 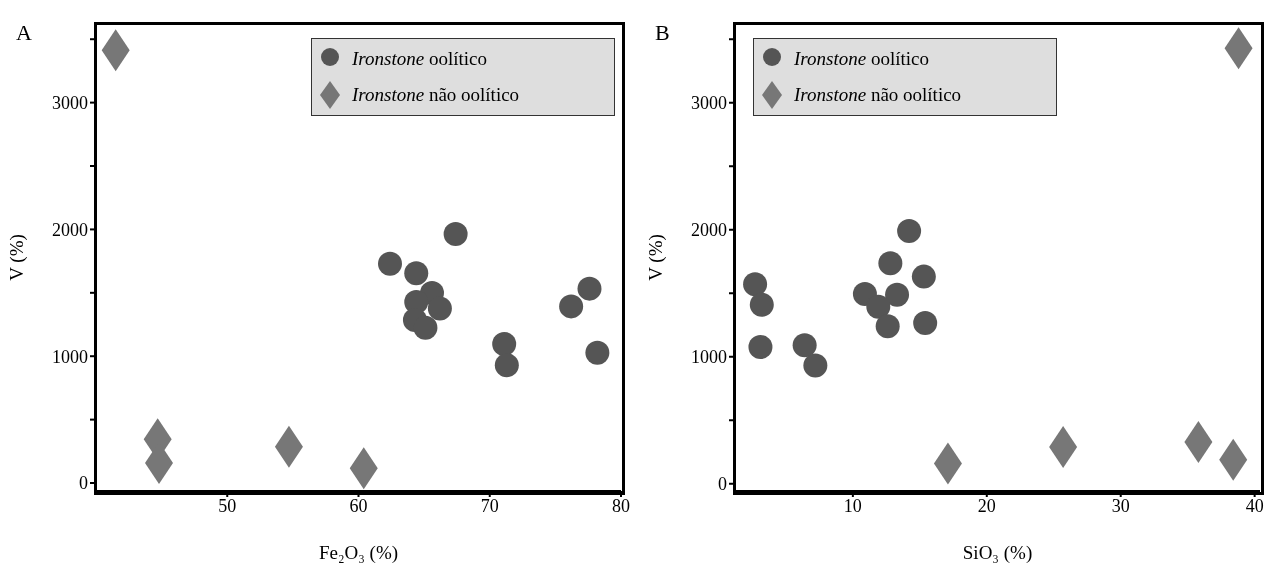 What do you see at coordinates (997, 553) in the screenshot?
I see `x-axis-title: SiO₃ (%)` at bounding box center [997, 553].